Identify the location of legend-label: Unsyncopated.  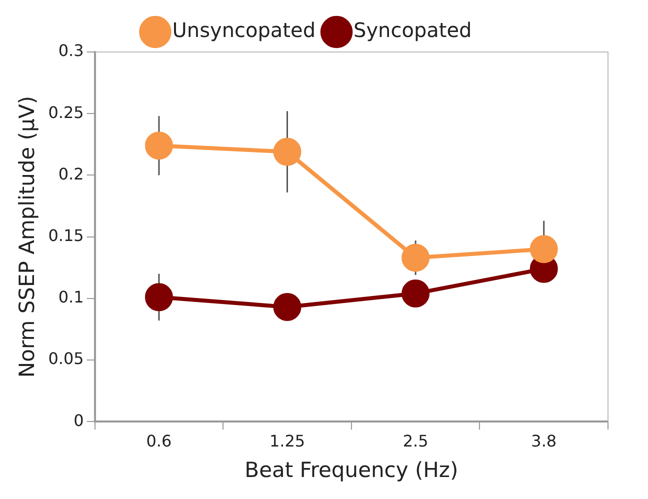
(244, 30).